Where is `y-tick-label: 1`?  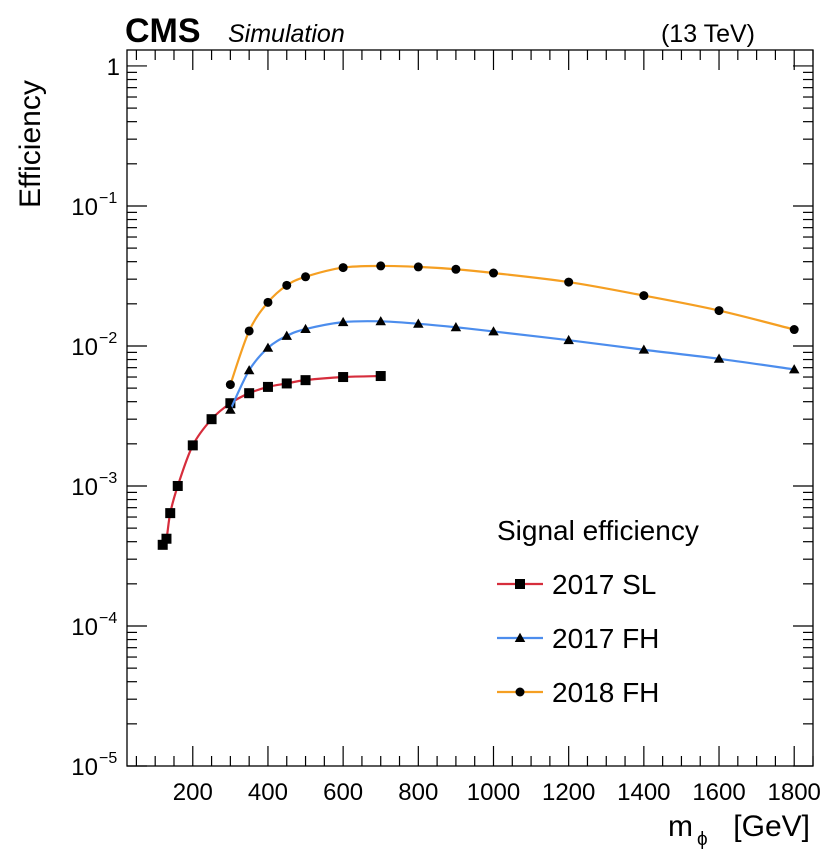
y-tick-label: 1 is located at coordinates (113, 67).